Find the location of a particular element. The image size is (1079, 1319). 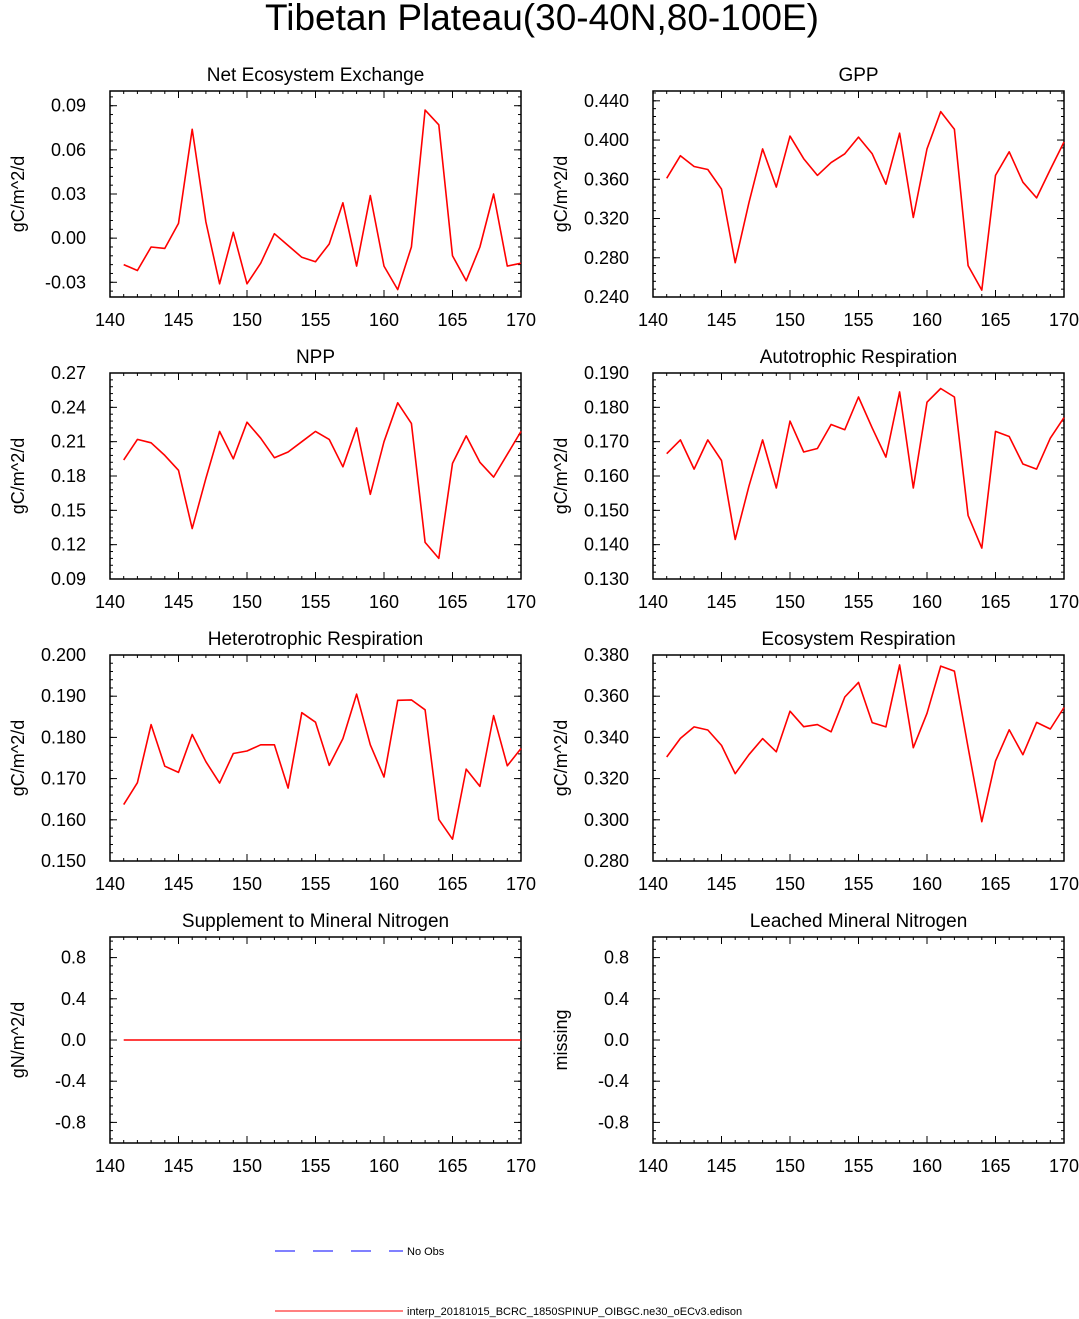

y-tick-label: 0.0 is located at coordinates (616, 1040).